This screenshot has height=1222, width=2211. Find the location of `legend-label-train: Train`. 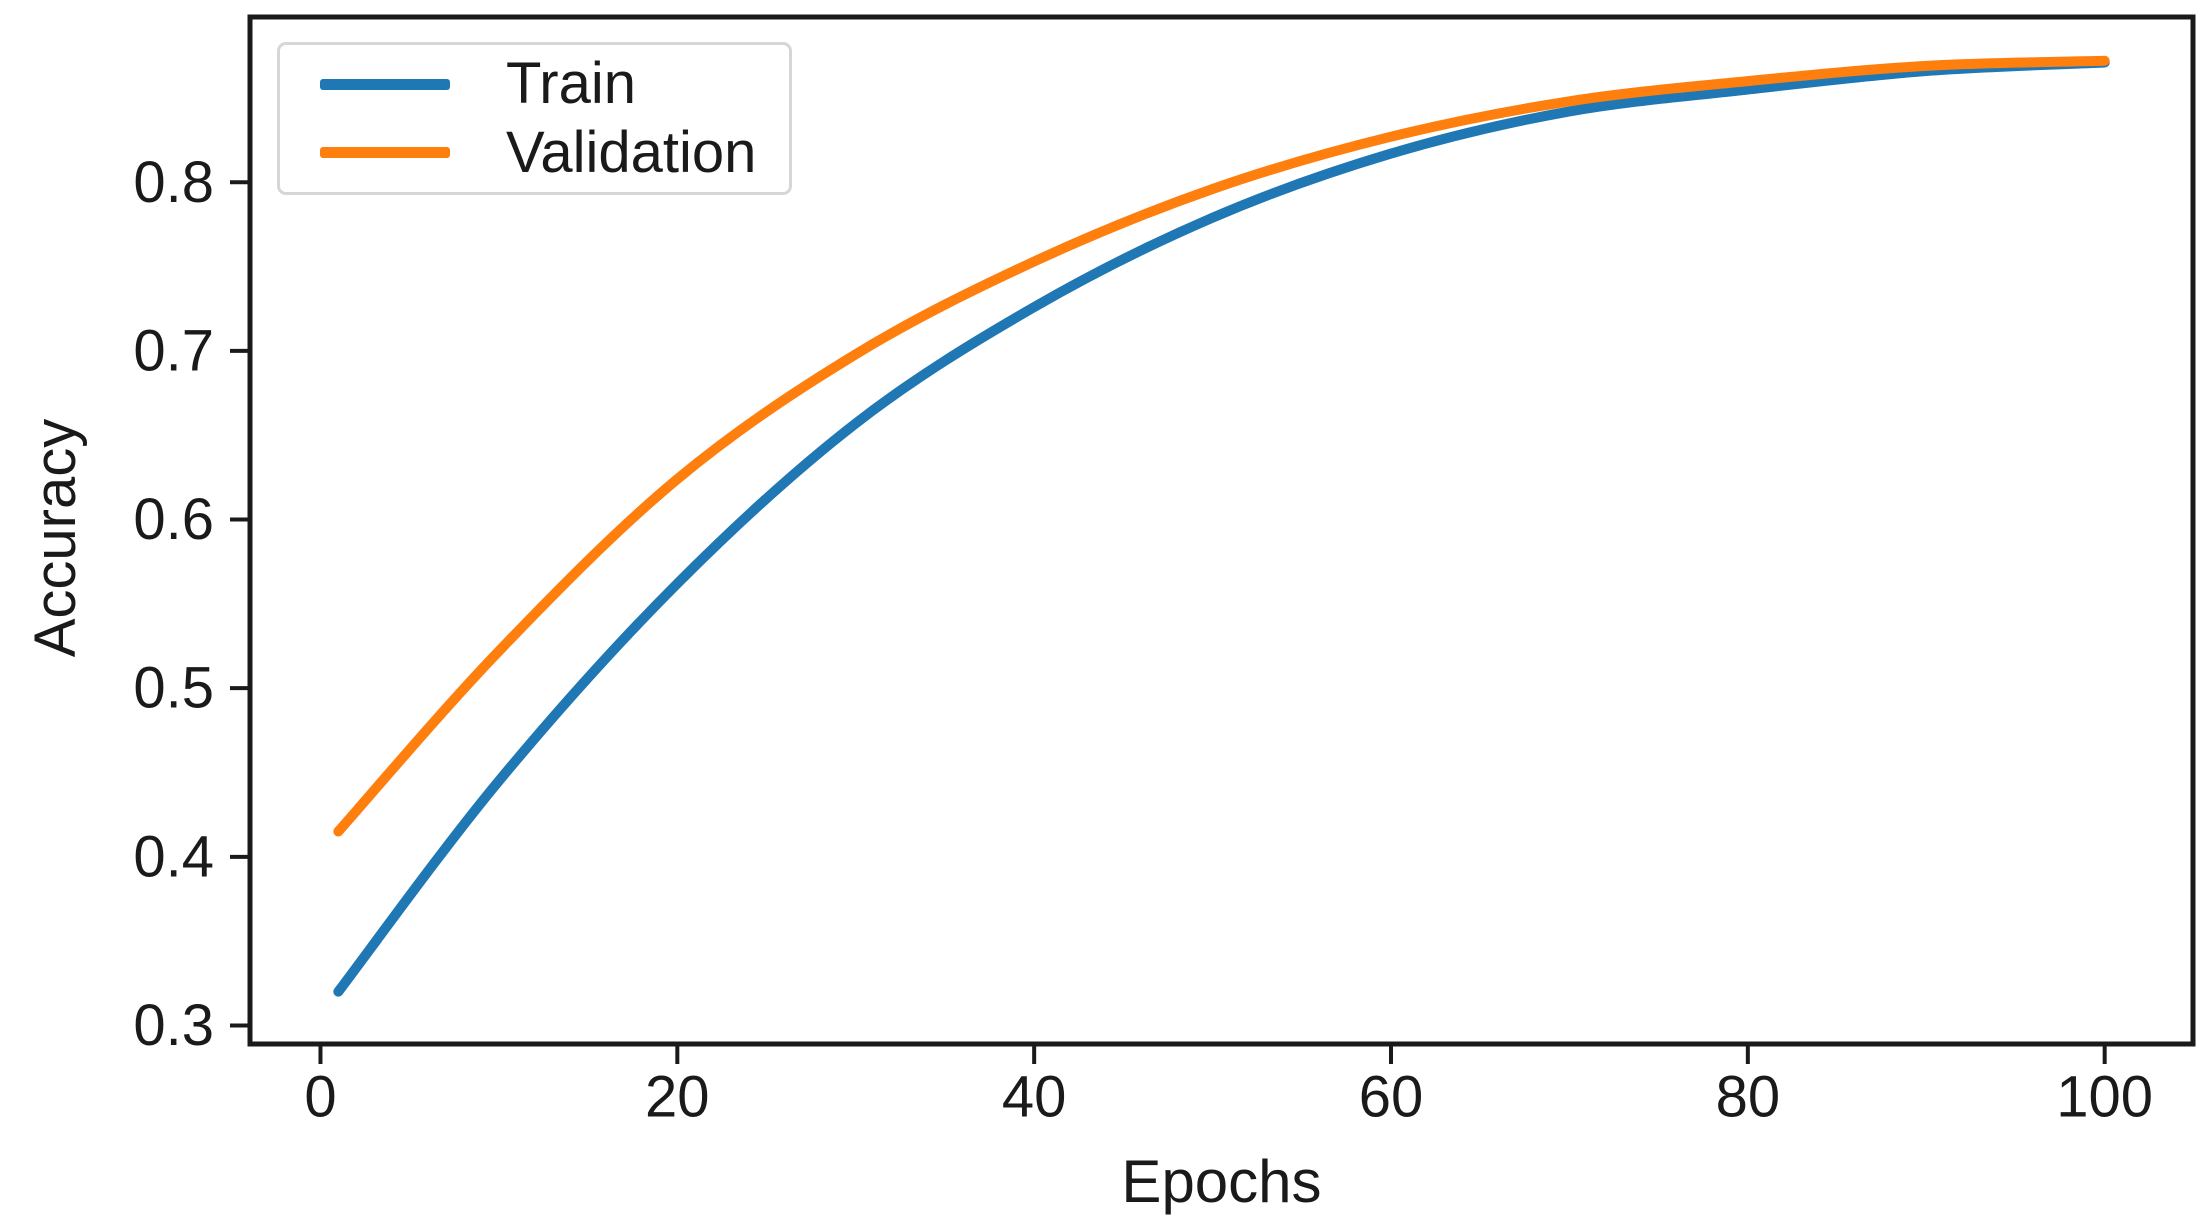

legend-label-train: Train is located at coordinates (571, 84).